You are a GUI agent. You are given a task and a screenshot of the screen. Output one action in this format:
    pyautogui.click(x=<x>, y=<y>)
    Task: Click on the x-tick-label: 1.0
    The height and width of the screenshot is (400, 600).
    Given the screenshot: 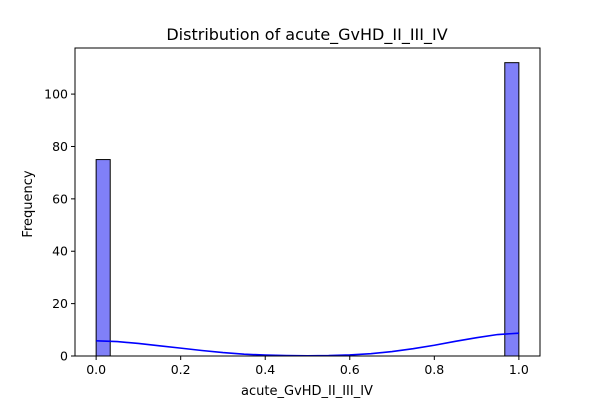 What is the action you would take?
    pyautogui.click(x=519, y=369)
    